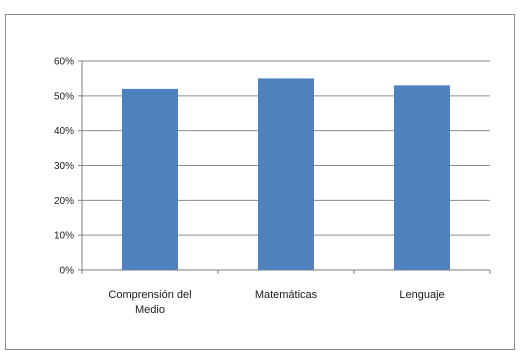 This screenshot has width=520, height=358. I want to click on y-tick-label: 10%, so click(64, 236).